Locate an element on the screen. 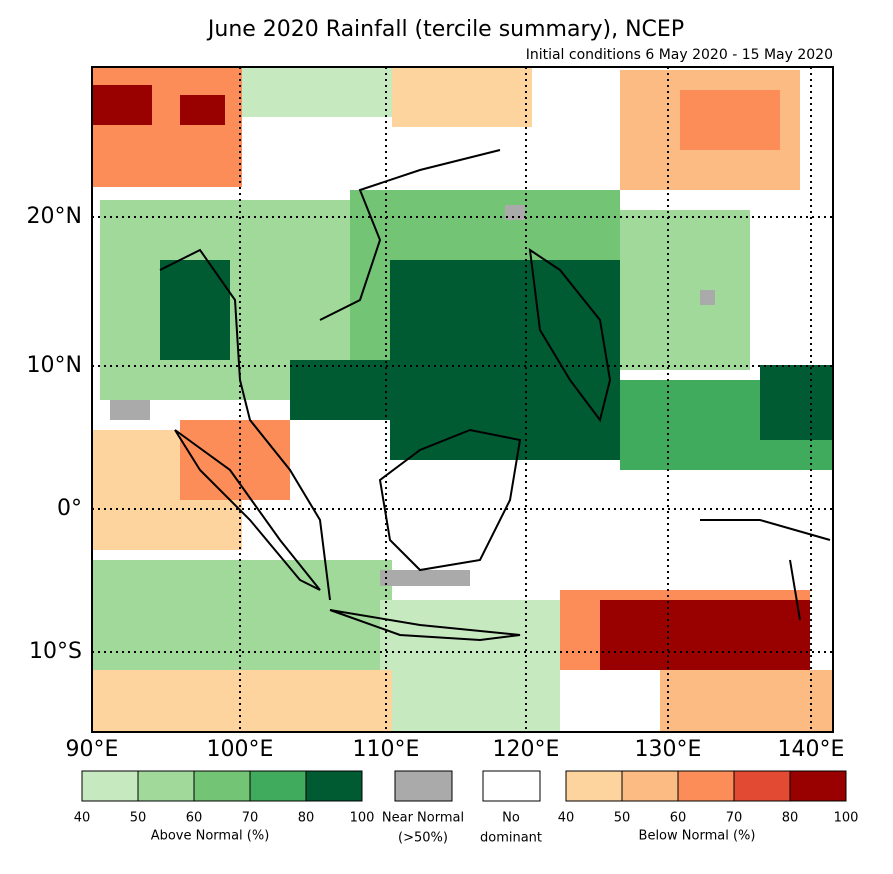 This screenshot has width=893, height=874. lat-label: 20°N is located at coordinates (54, 216).